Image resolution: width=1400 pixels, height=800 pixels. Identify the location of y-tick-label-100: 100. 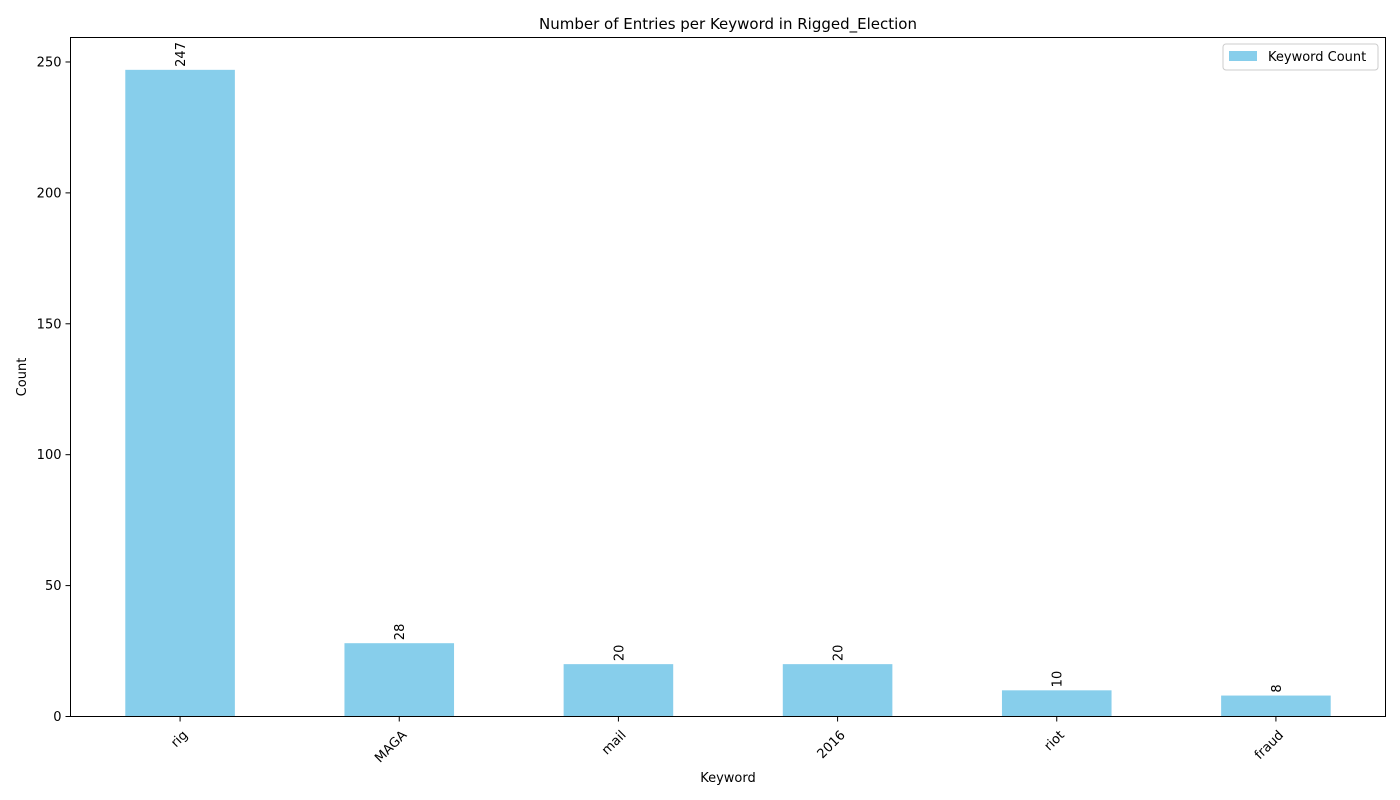
(49, 455).